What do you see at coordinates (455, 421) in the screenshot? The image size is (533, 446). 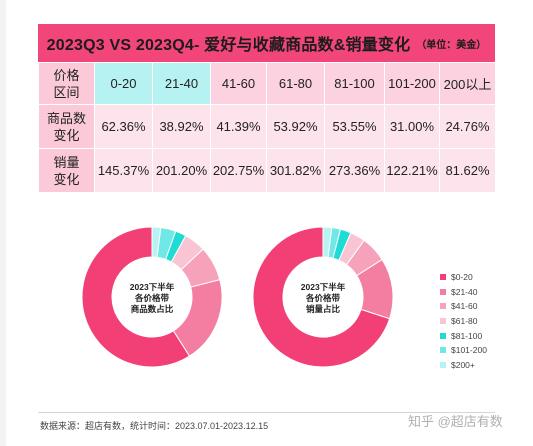 I see `watermark: 知乎 @超店有数` at bounding box center [455, 421].